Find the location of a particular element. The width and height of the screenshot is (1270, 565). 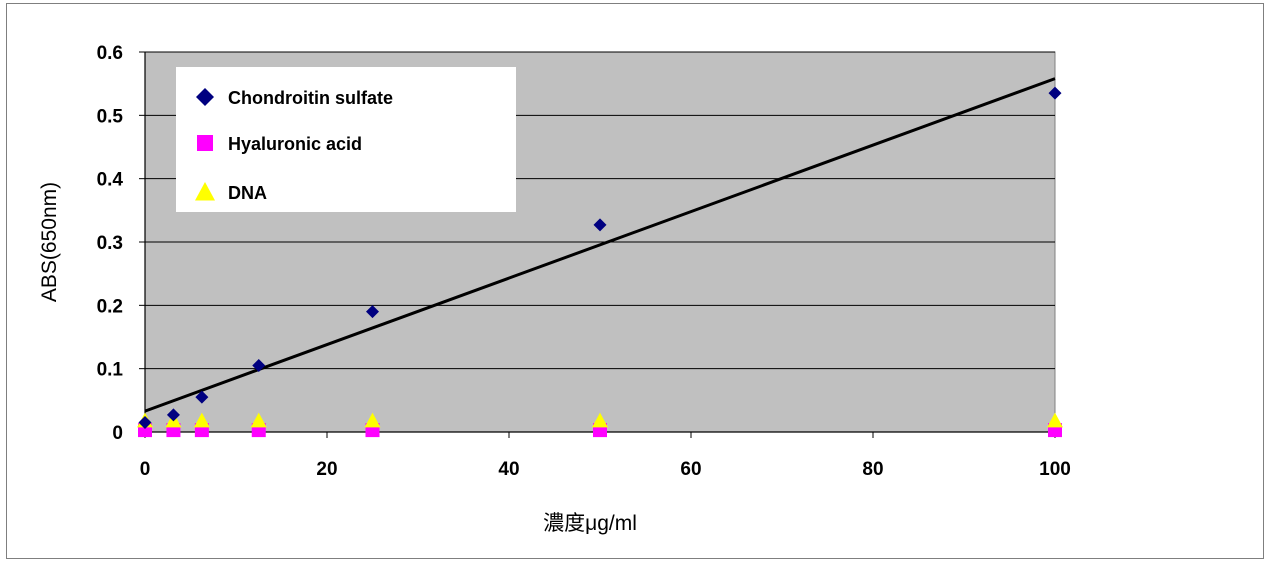

x-tick-labels: 0 20 40 60 80 100 is located at coordinates (605, 469).